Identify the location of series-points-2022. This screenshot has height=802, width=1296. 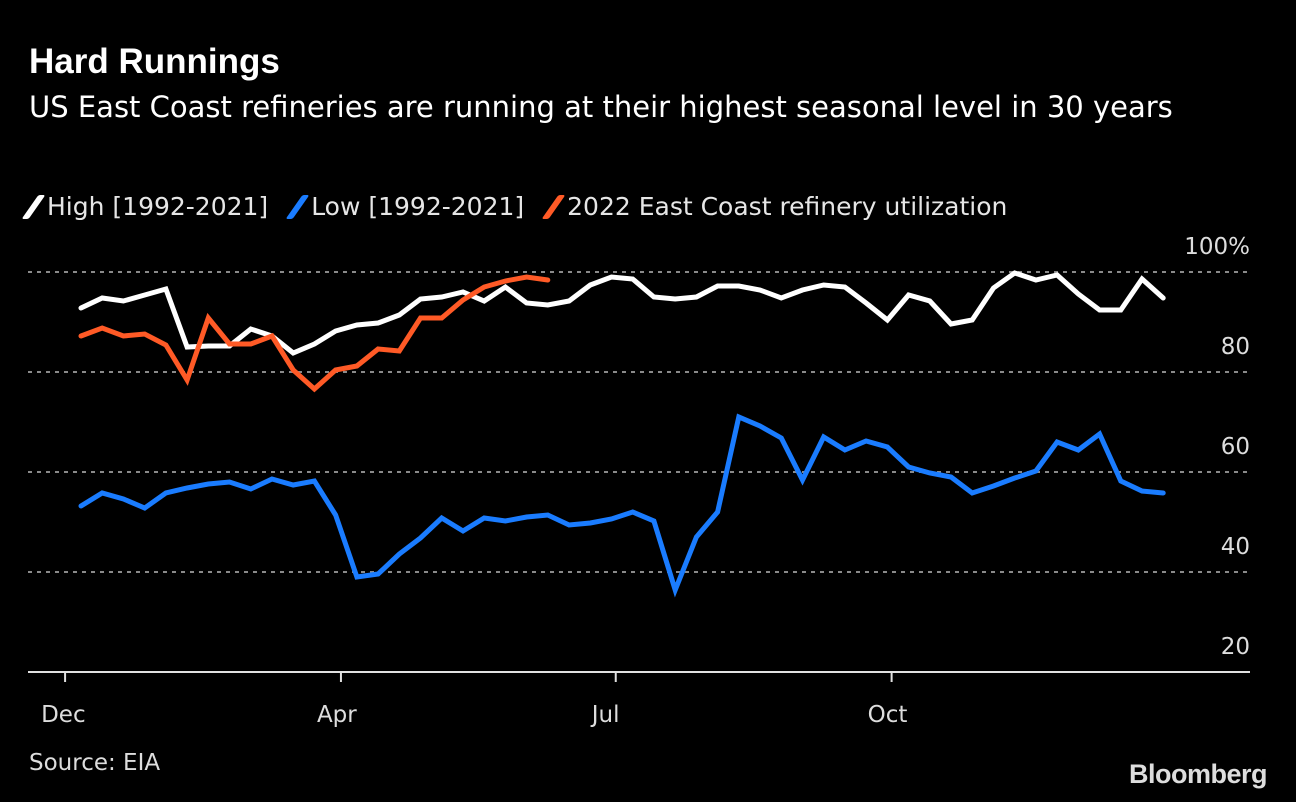
(314, 333).